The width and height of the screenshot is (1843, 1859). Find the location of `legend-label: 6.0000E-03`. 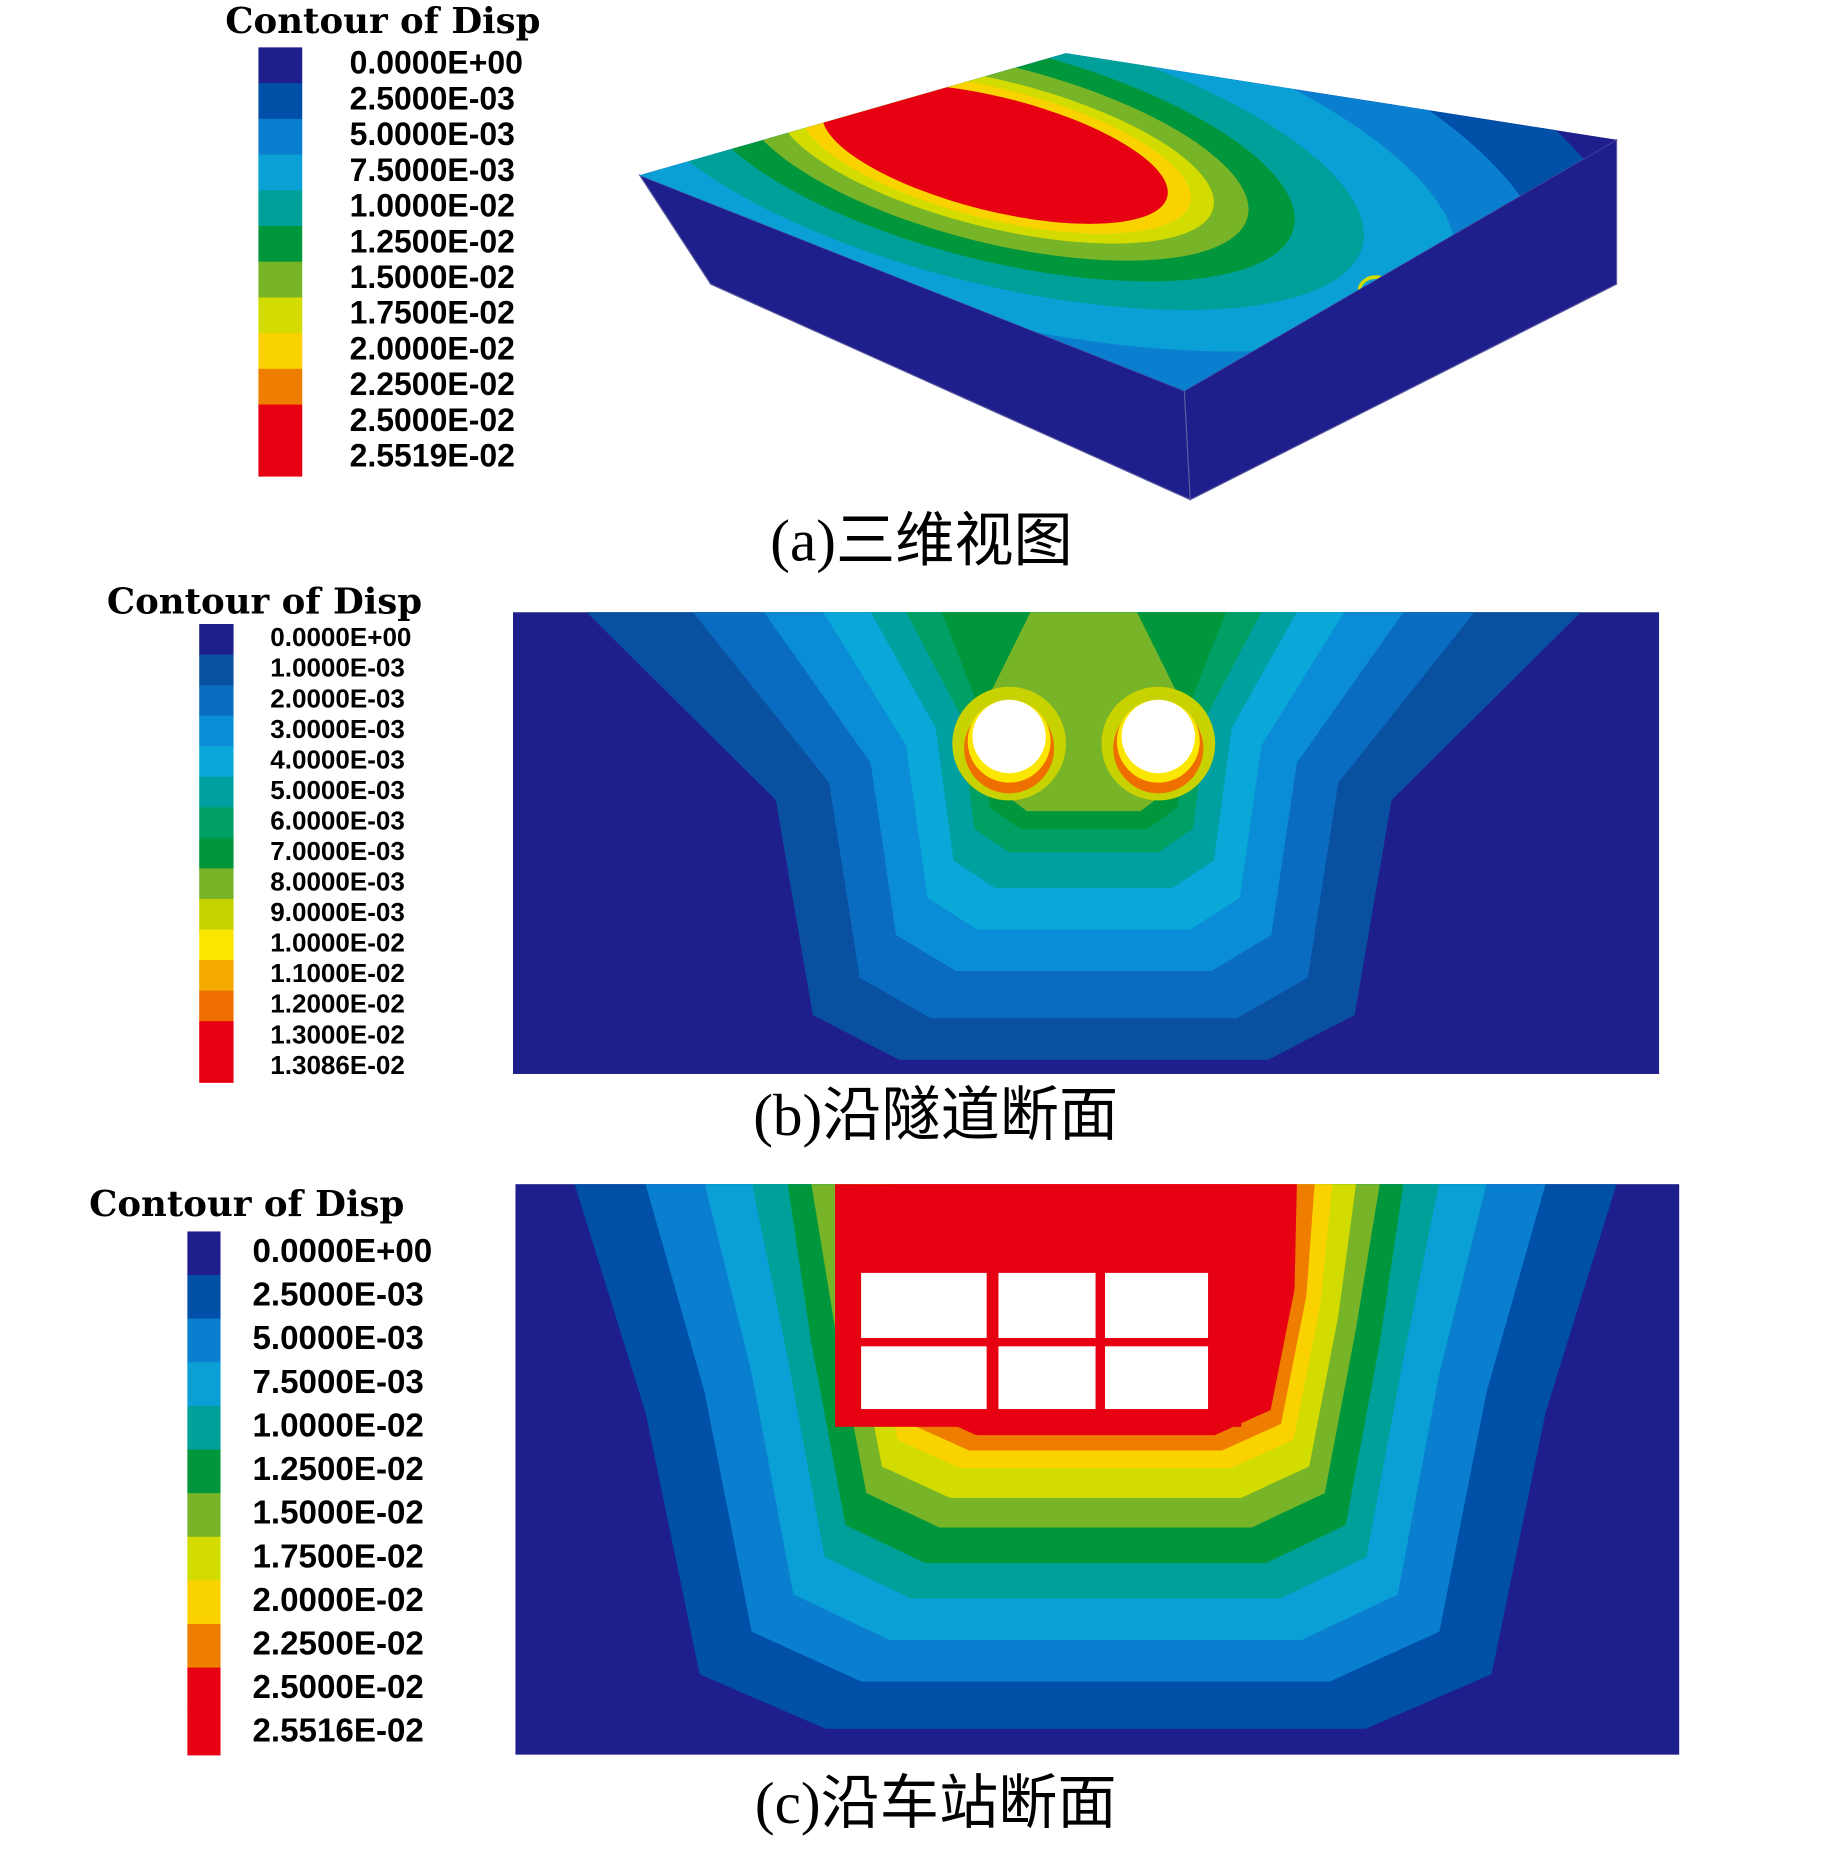

legend-label: 6.0000E-03 is located at coordinates (337, 820).